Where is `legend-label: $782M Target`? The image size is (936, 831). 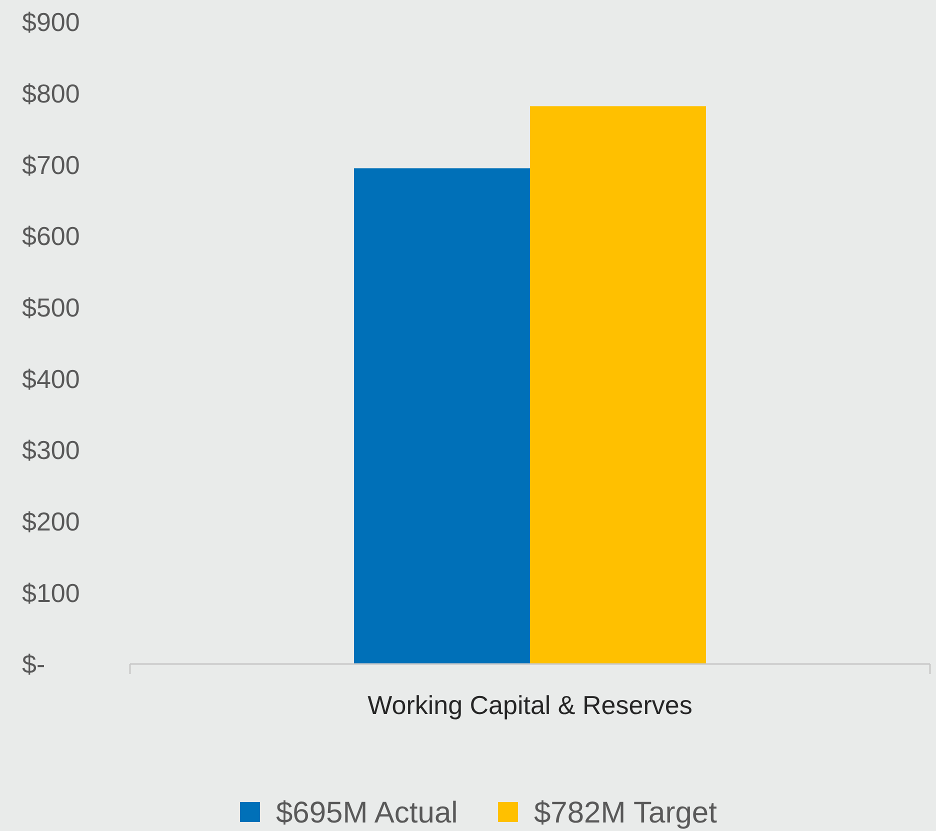
legend-label: $782M Target is located at coordinates (626, 813).